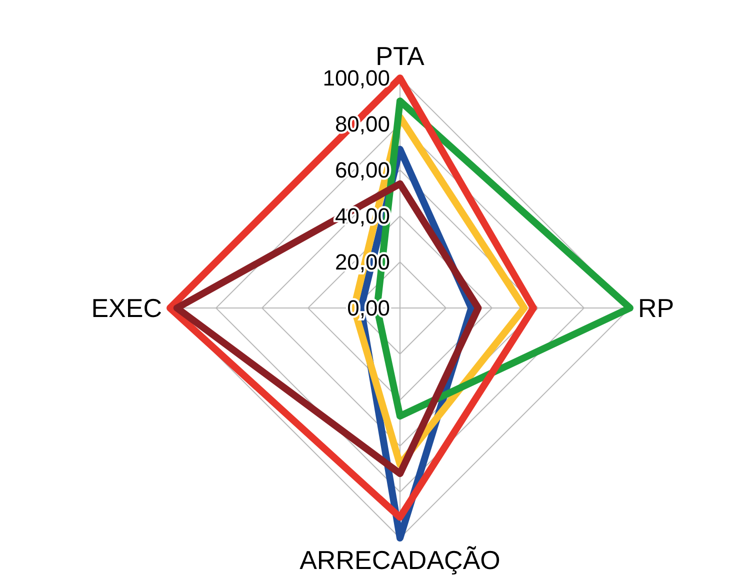 This screenshot has height=584, width=756. Describe the element at coordinates (656, 308) in the screenshot. I see `spoke-label: RP` at that location.